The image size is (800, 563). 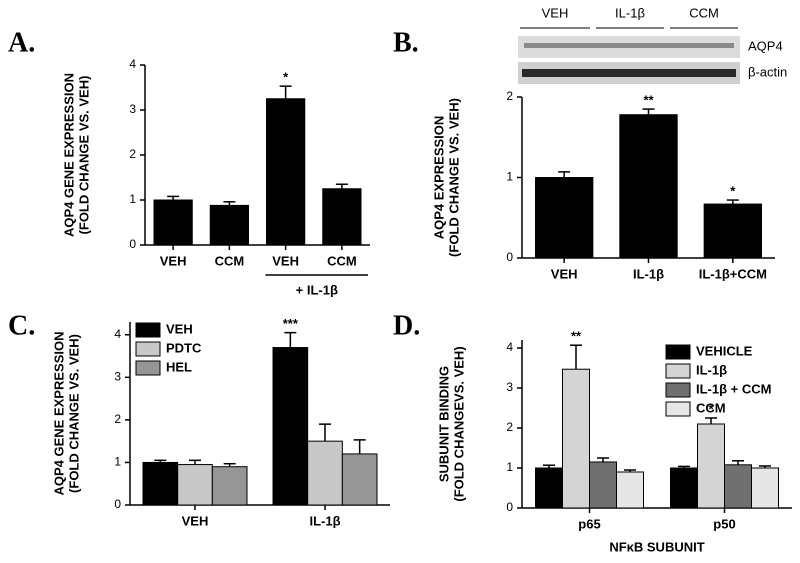 I want to click on legend-label: CCM, so click(x=711, y=407).